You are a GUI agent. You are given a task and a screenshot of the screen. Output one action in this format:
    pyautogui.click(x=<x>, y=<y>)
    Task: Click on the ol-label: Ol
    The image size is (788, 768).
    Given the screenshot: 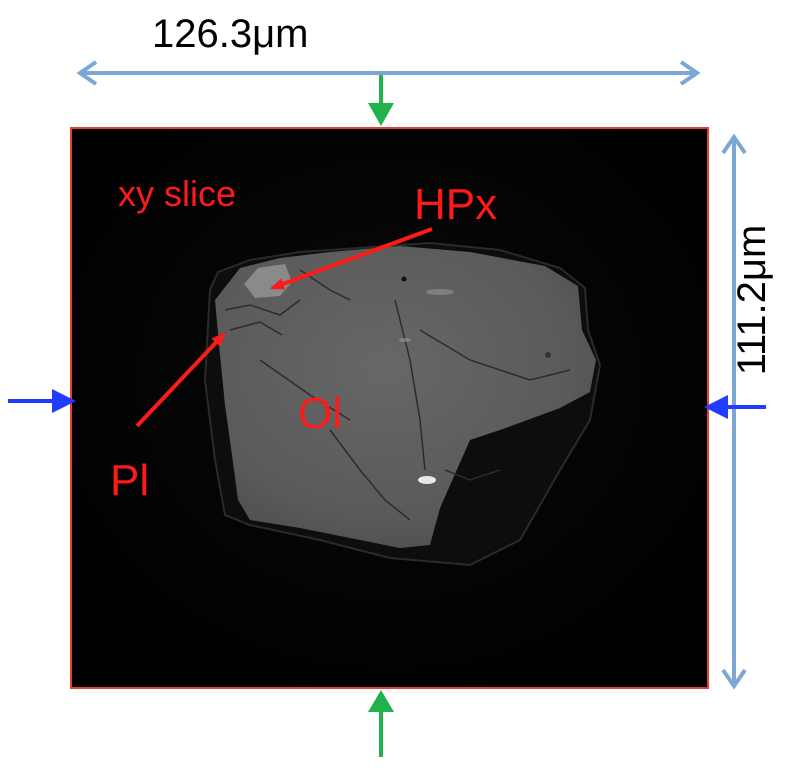 What is the action you would take?
    pyautogui.click(x=320, y=413)
    